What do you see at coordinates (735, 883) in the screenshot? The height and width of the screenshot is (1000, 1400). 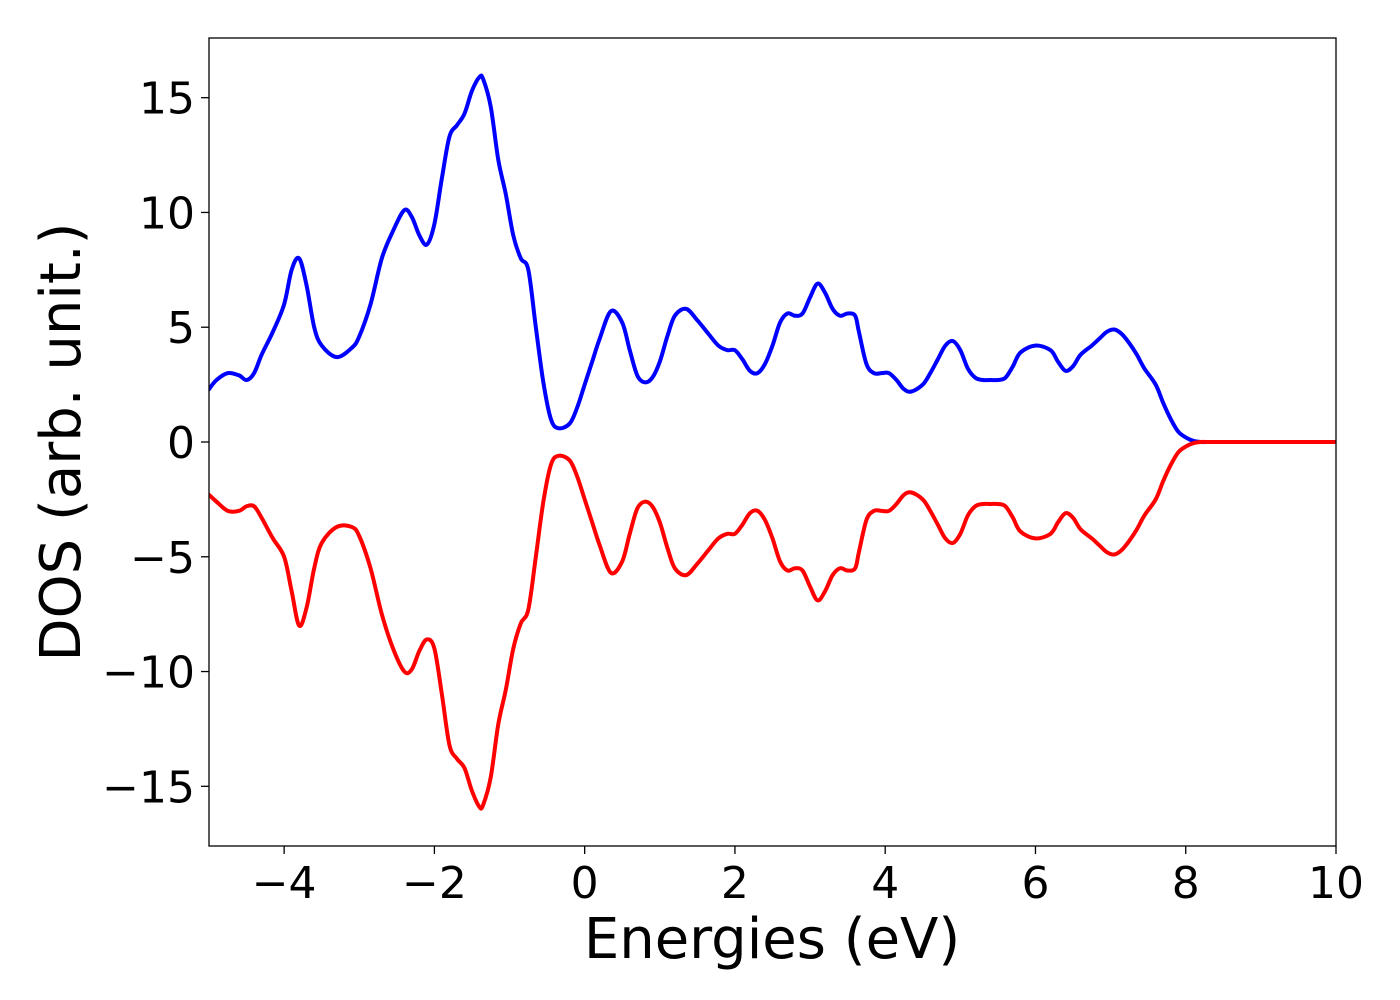 I see `x-tick-label: 2` at bounding box center [735, 883].